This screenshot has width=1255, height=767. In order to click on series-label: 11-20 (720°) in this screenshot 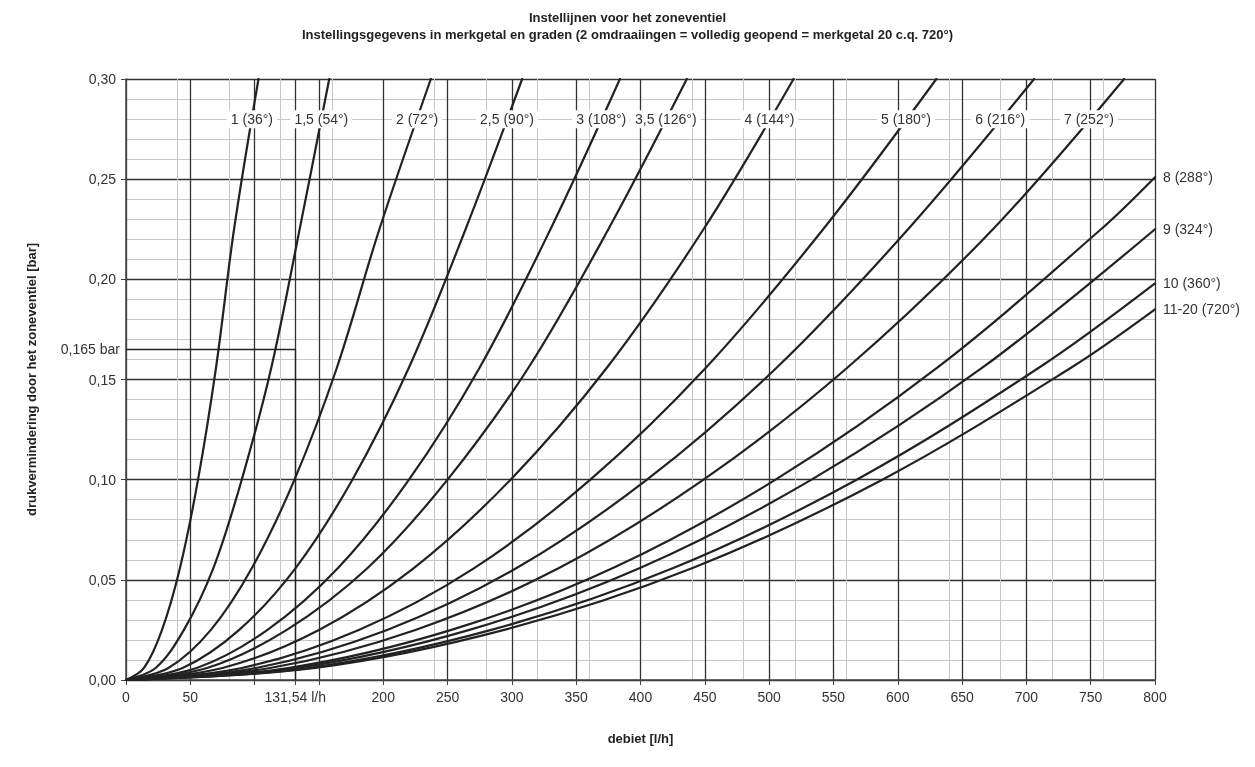, I will do `click(1201, 309)`.